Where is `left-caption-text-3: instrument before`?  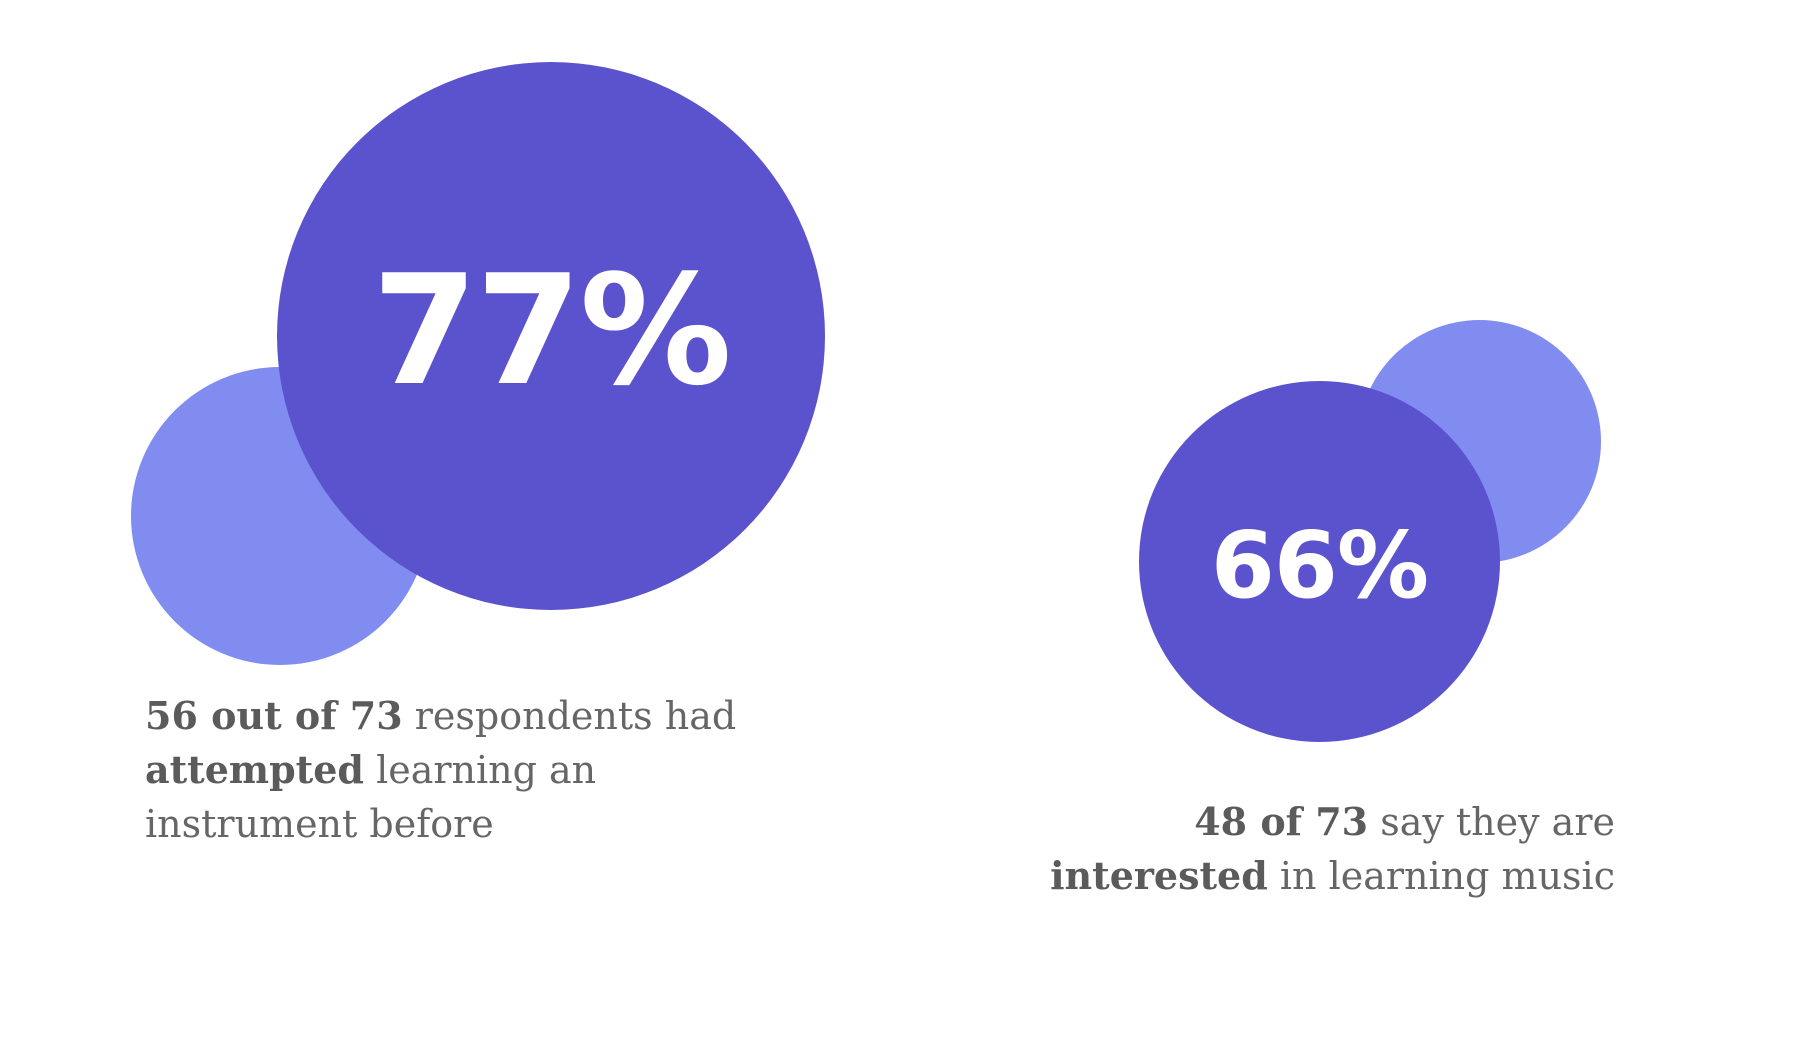
left-caption-text-3: instrument before is located at coordinates (319, 824).